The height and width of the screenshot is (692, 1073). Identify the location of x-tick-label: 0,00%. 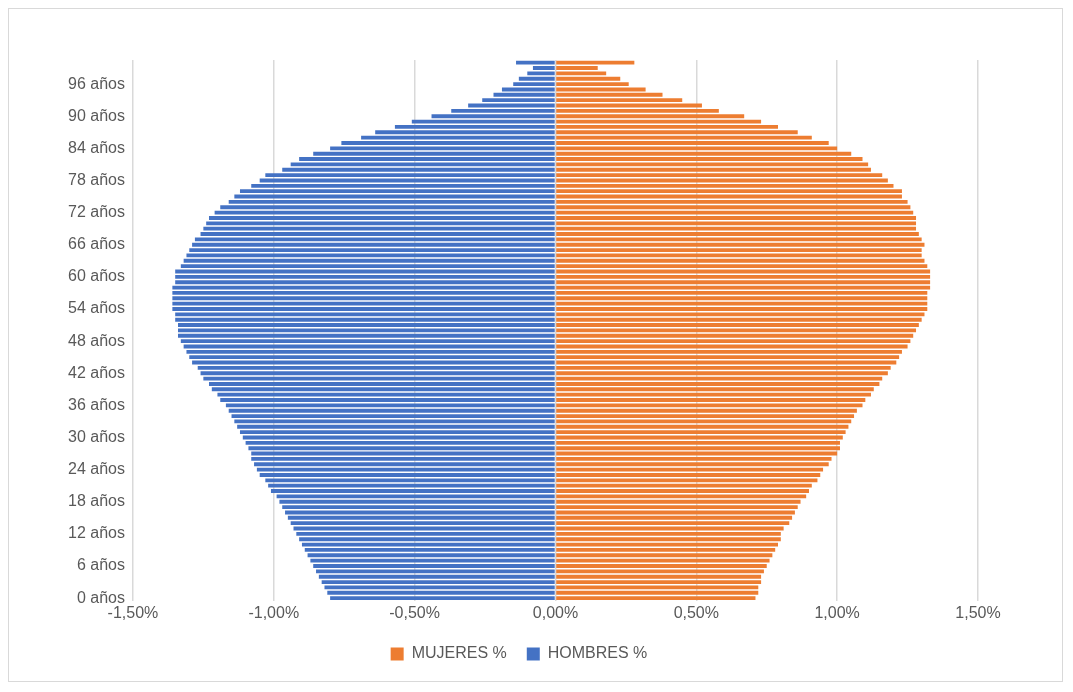
(555, 612).